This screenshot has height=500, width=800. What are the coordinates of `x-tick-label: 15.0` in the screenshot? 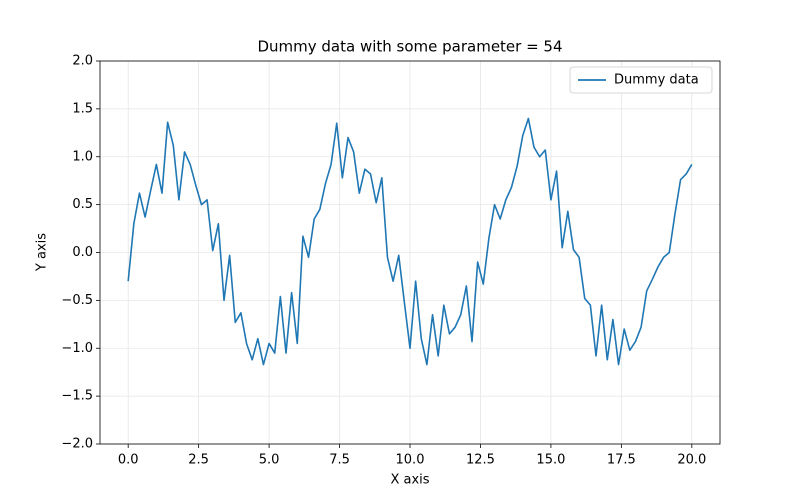 It's located at (550, 460).